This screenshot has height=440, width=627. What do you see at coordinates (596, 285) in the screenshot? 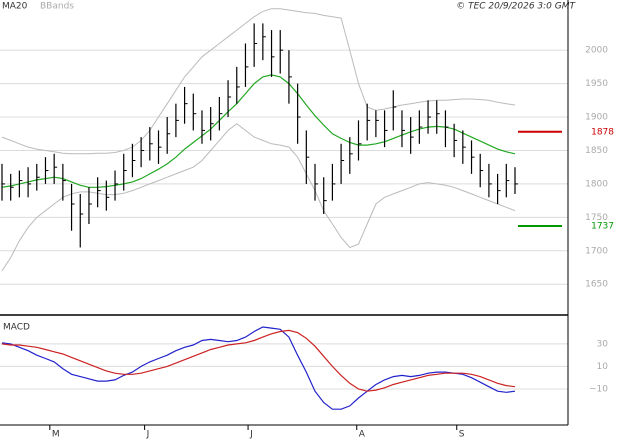
I see `y-tick-label: 1650` at bounding box center [596, 285].